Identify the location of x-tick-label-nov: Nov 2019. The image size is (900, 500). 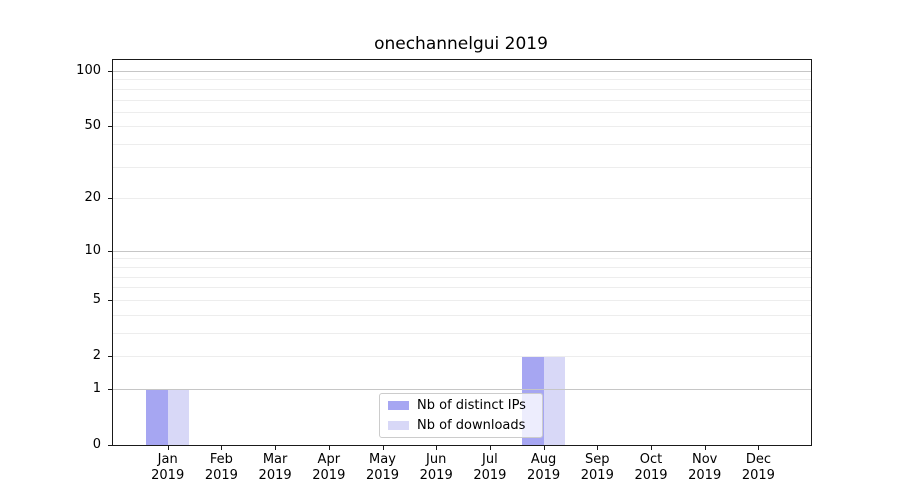
(705, 467).